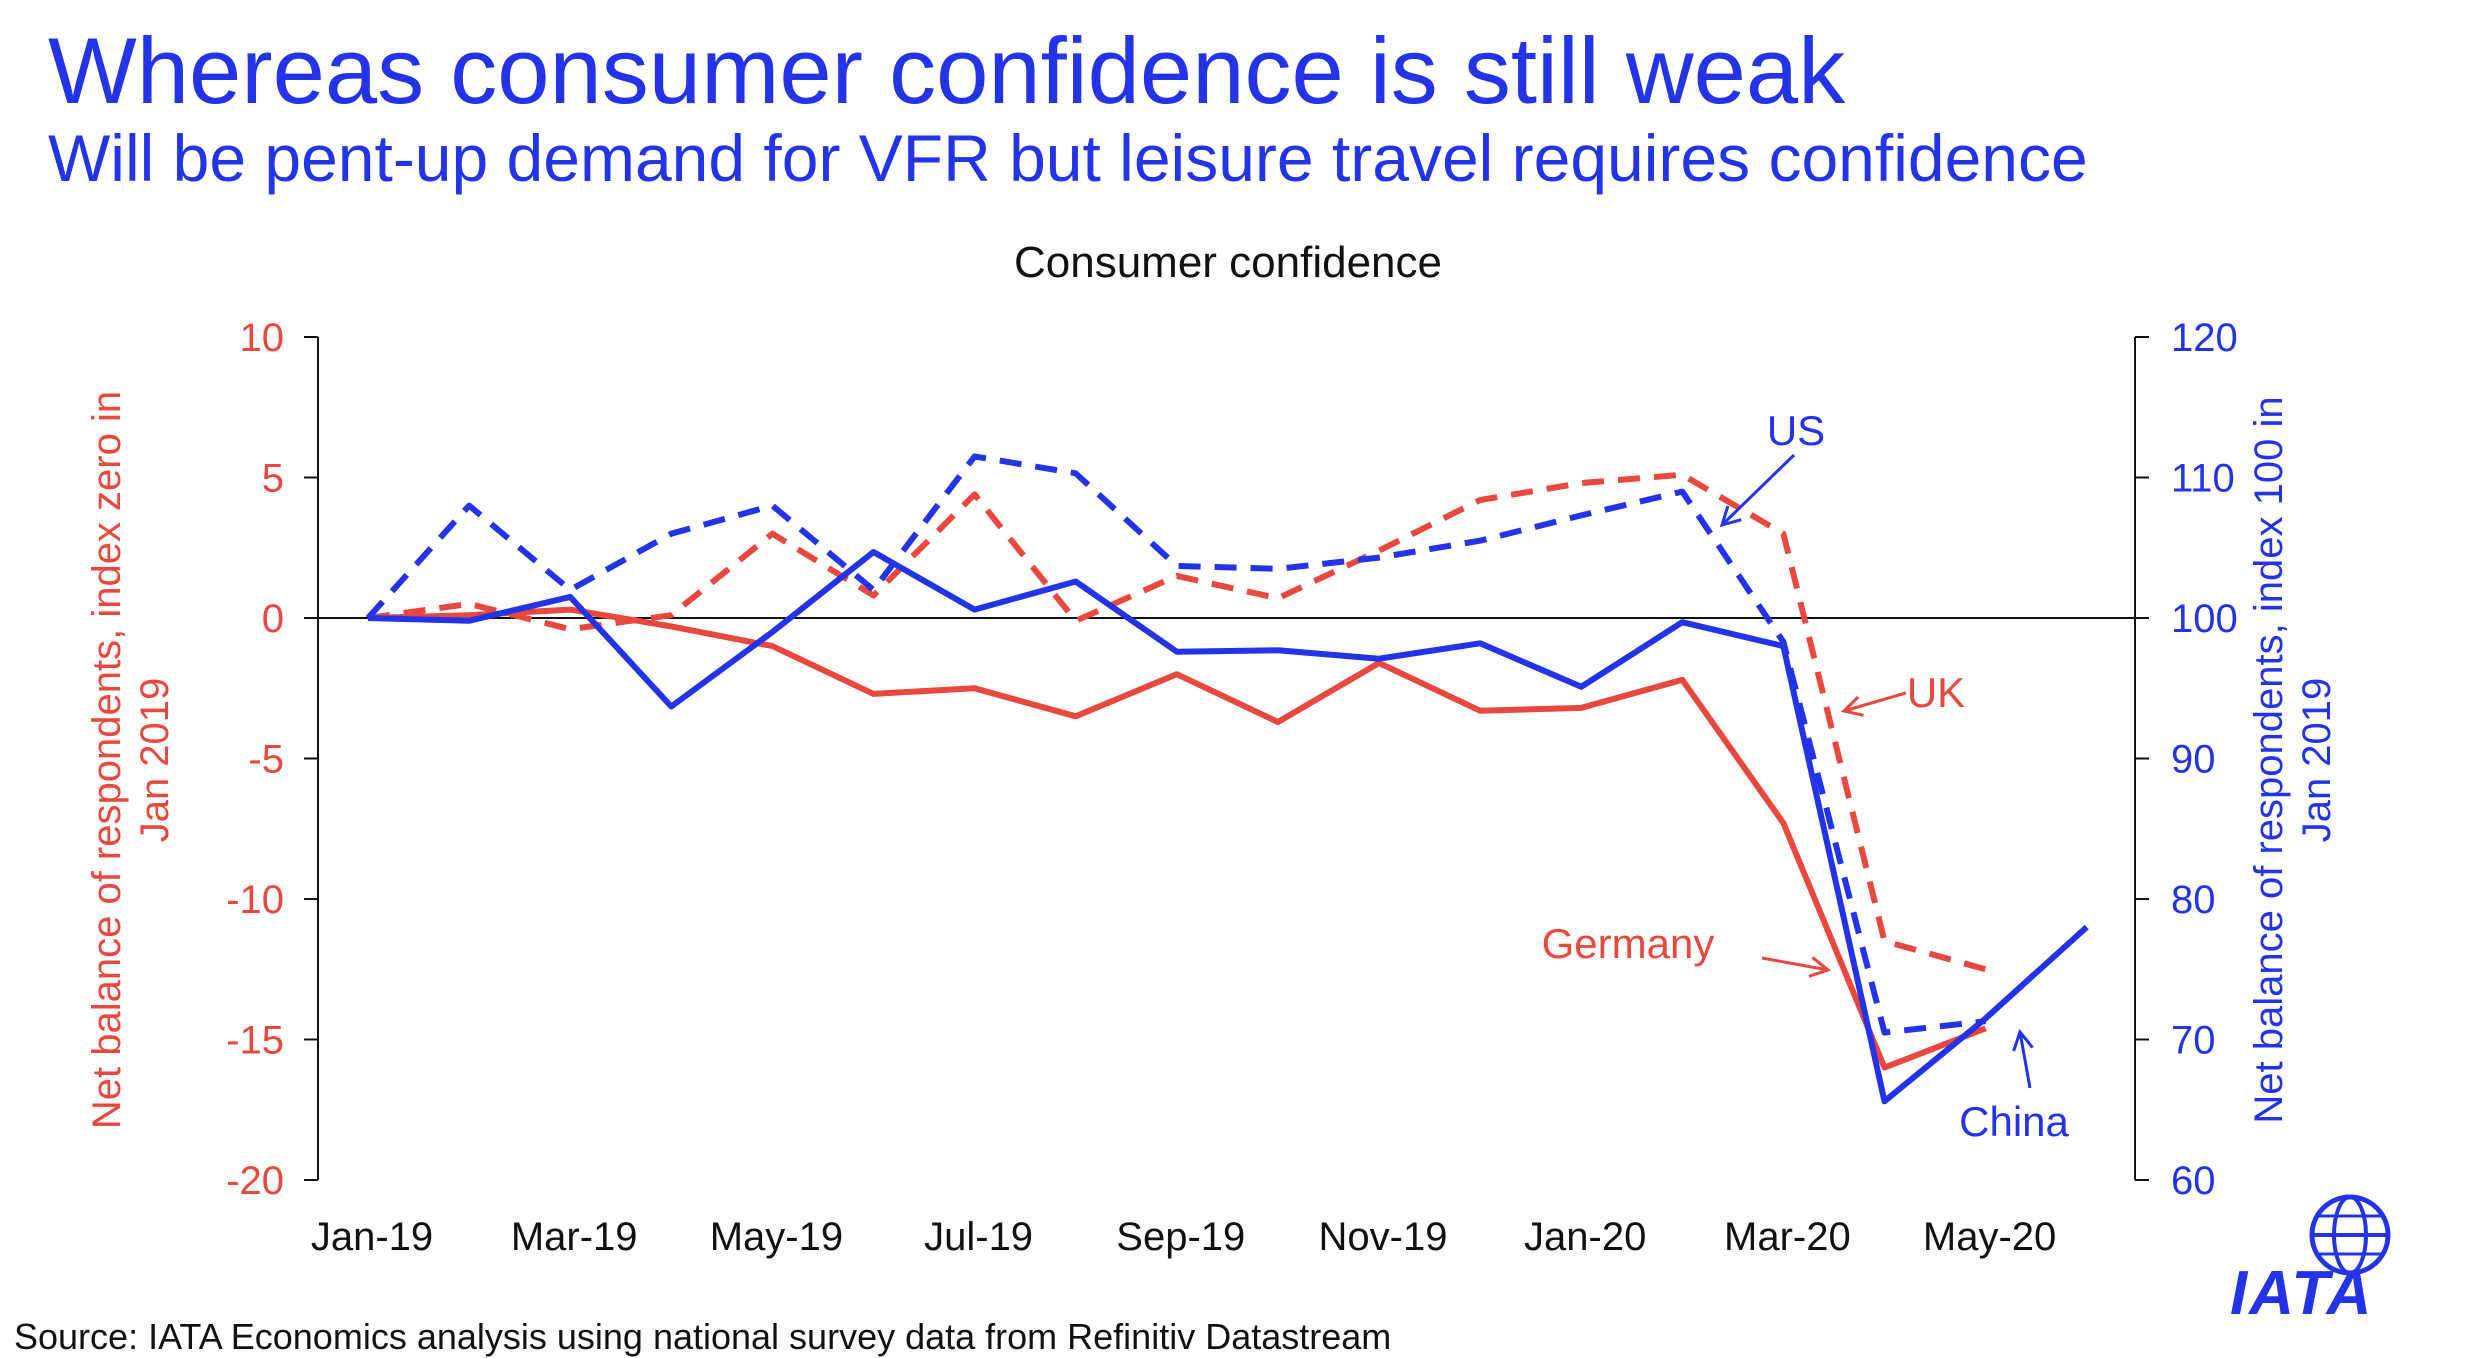 The width and height of the screenshot is (2484, 1358). What do you see at coordinates (2193, 900) in the screenshot?
I see `y-right-tick-label: 80` at bounding box center [2193, 900].